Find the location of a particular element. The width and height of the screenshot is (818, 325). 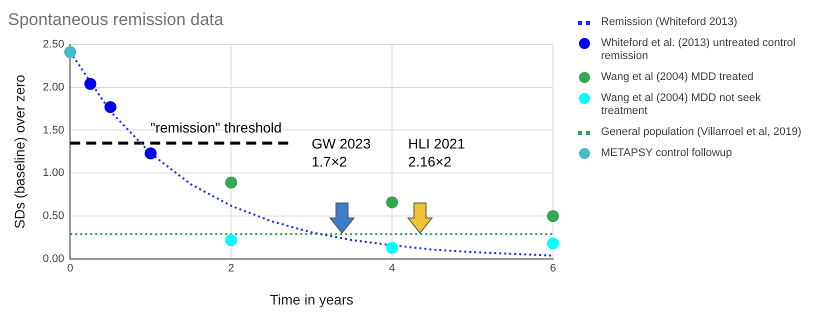

y-tick-label: 1.00 is located at coordinates (53, 173).